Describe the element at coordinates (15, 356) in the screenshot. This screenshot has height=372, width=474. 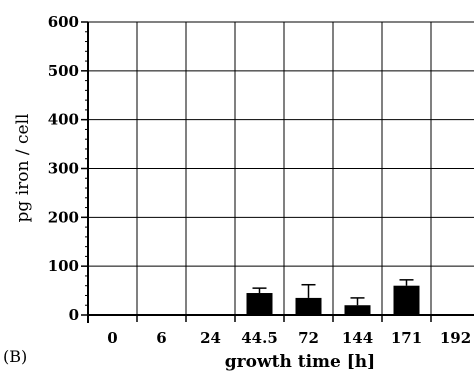
I see `panel-label: (B)` at that location.